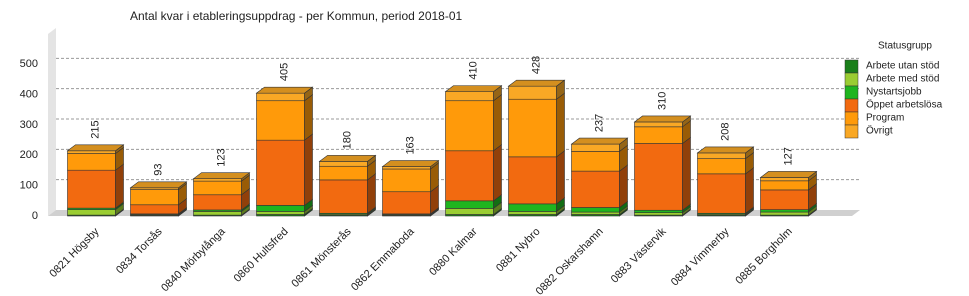  What do you see at coordinates (29, 95) in the screenshot?
I see `y-tick-label: 400` at bounding box center [29, 95].